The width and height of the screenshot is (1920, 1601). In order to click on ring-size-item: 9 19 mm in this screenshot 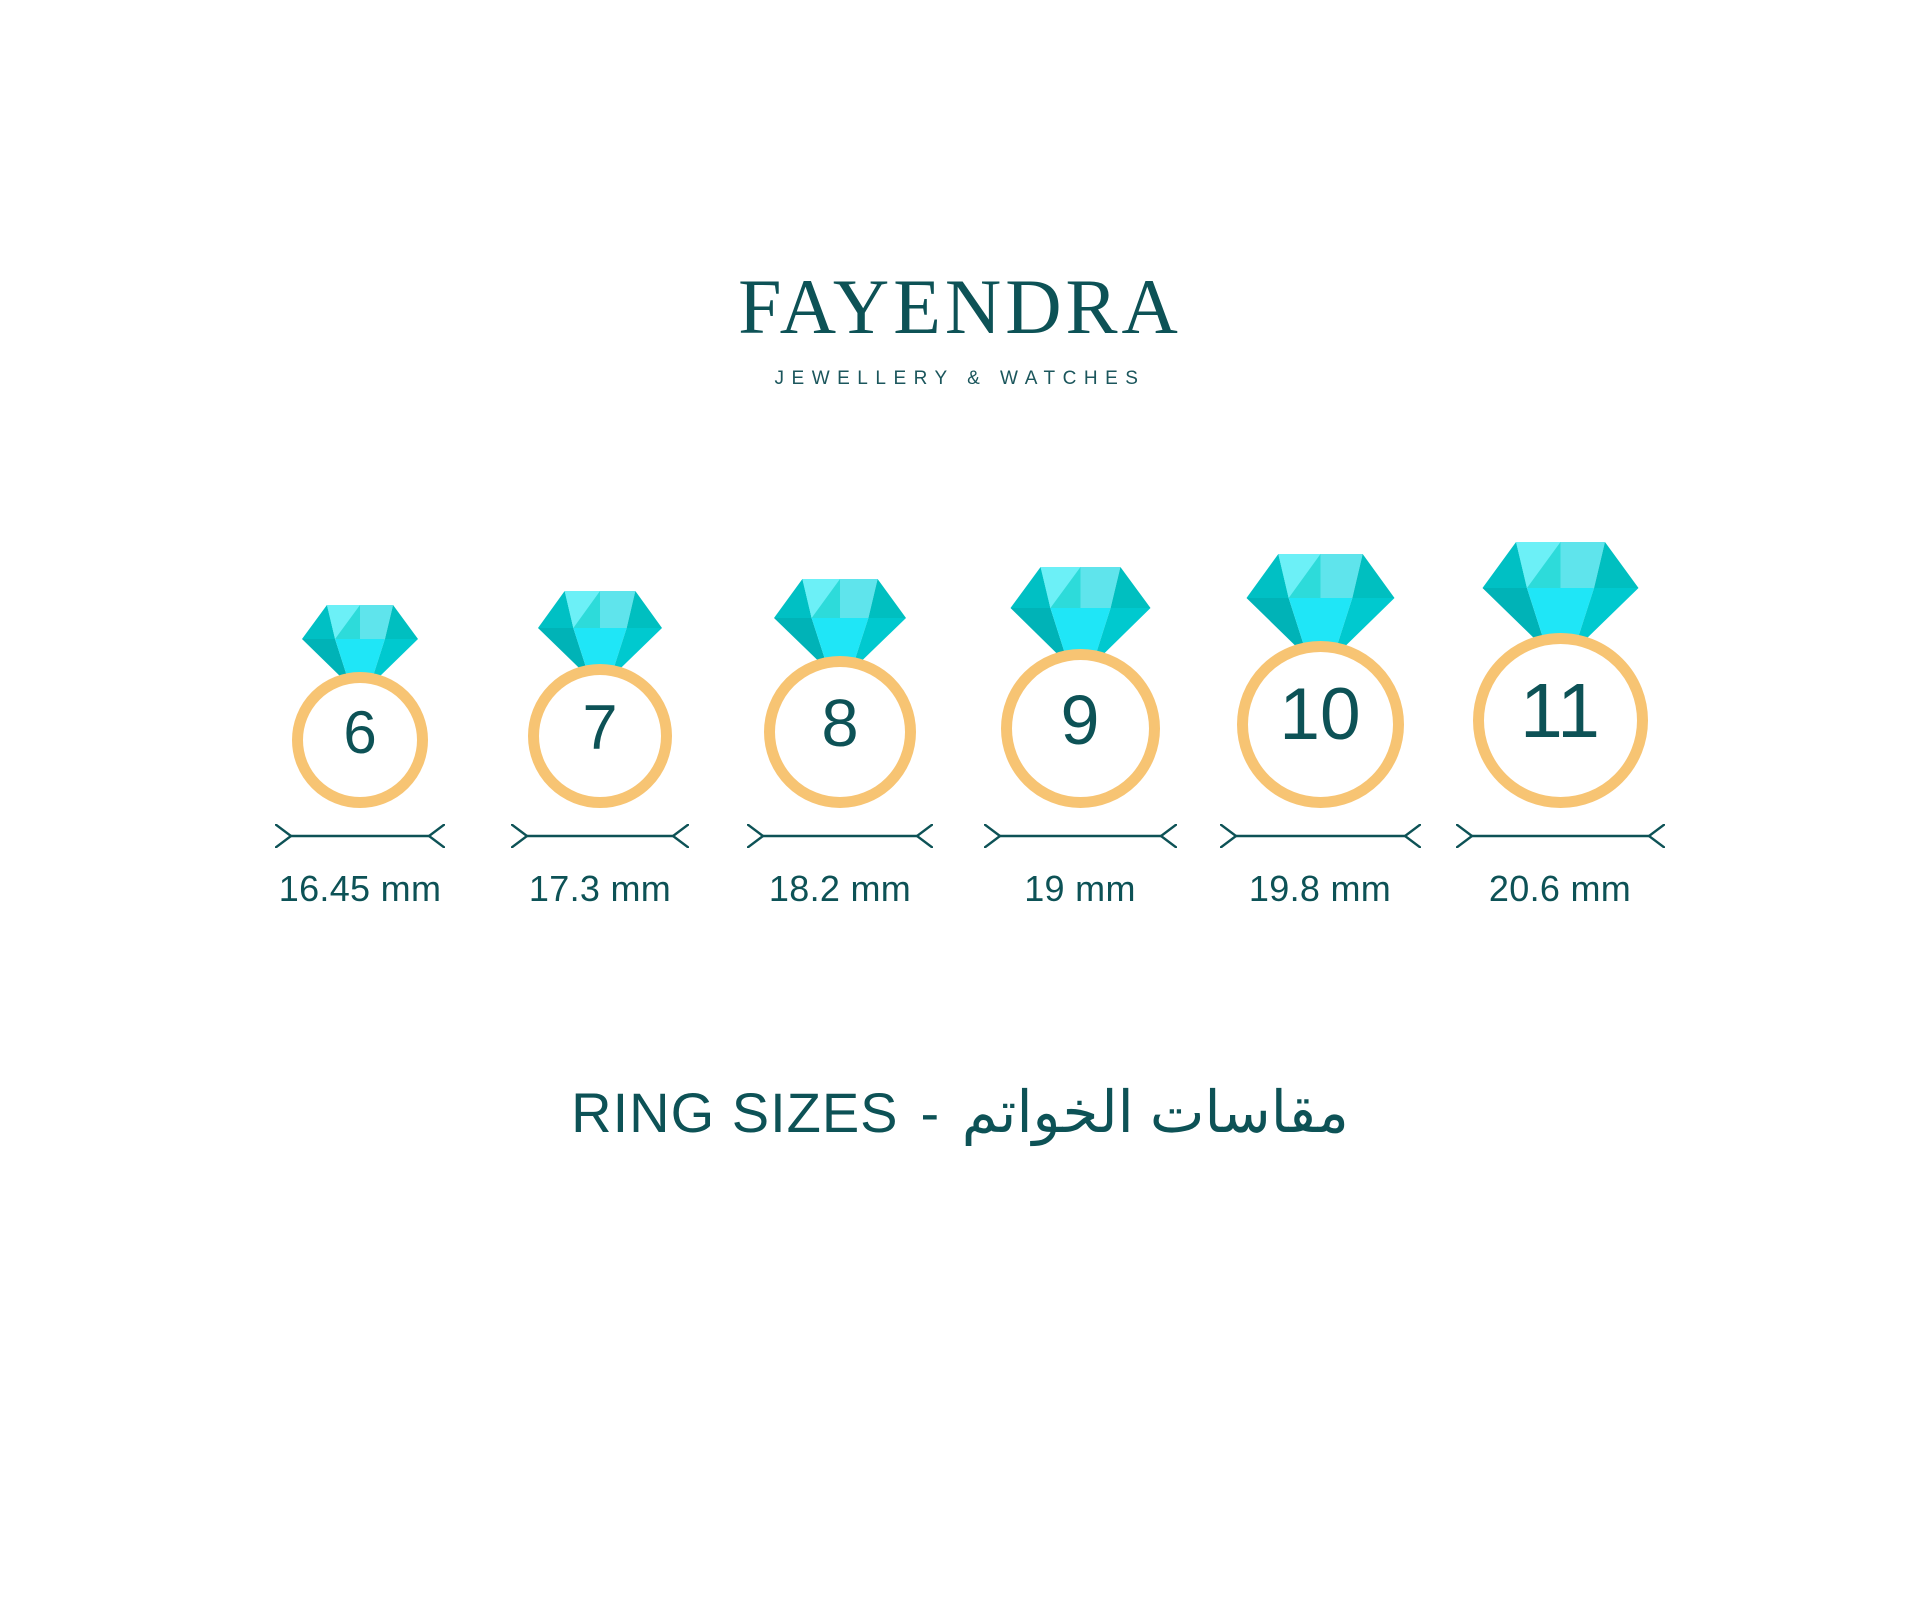, I will do `click(1080, 738)`.